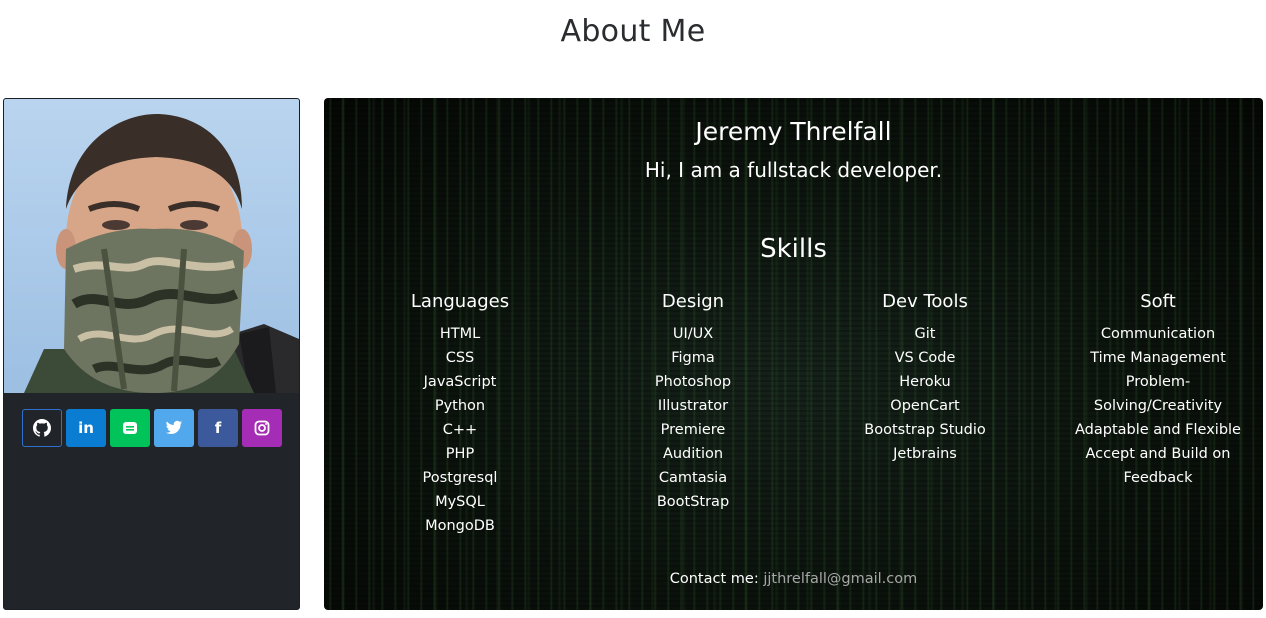  I want to click on line-button, so click(130, 428).